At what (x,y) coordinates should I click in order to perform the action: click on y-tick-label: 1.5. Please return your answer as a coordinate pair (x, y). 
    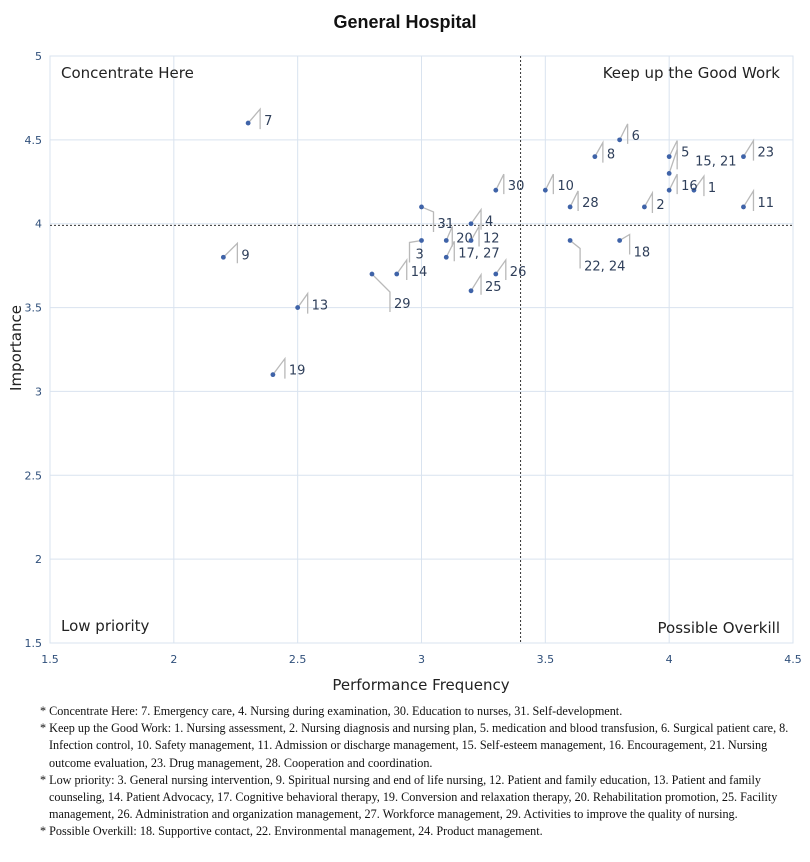
    Looking at the image, I should click on (34, 643).